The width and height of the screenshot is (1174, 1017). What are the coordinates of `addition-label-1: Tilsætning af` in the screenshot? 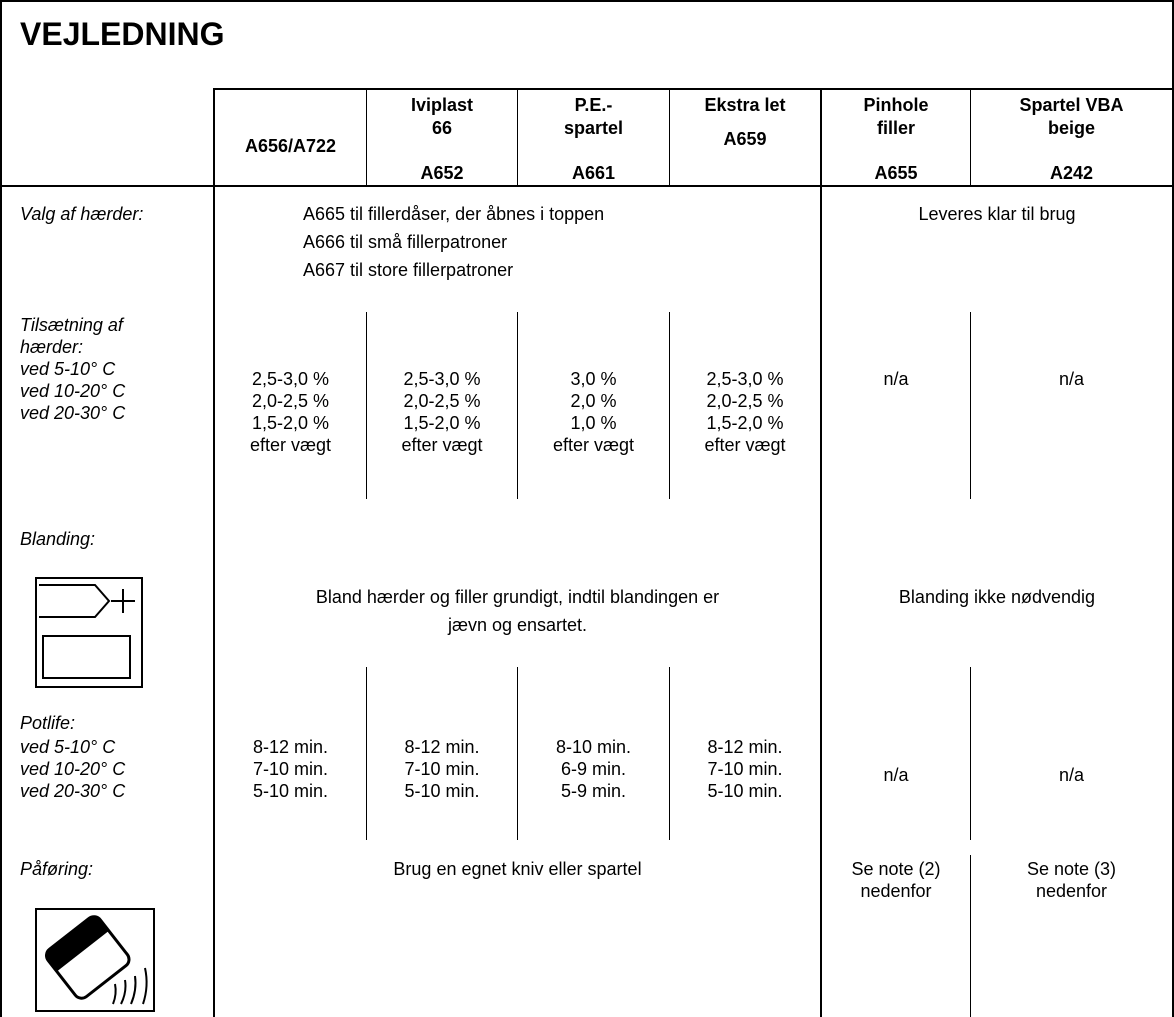 It's located at (71, 325).